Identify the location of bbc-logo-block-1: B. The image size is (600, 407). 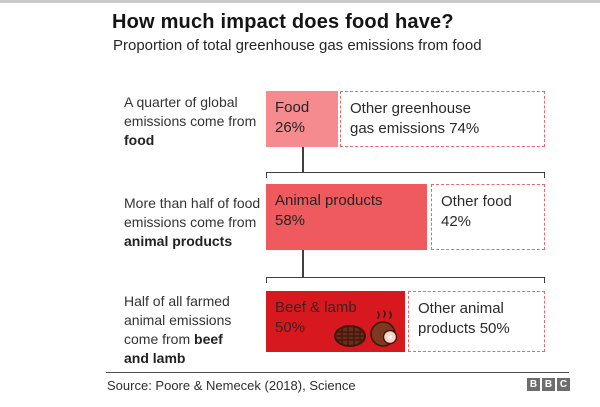
(533, 384).